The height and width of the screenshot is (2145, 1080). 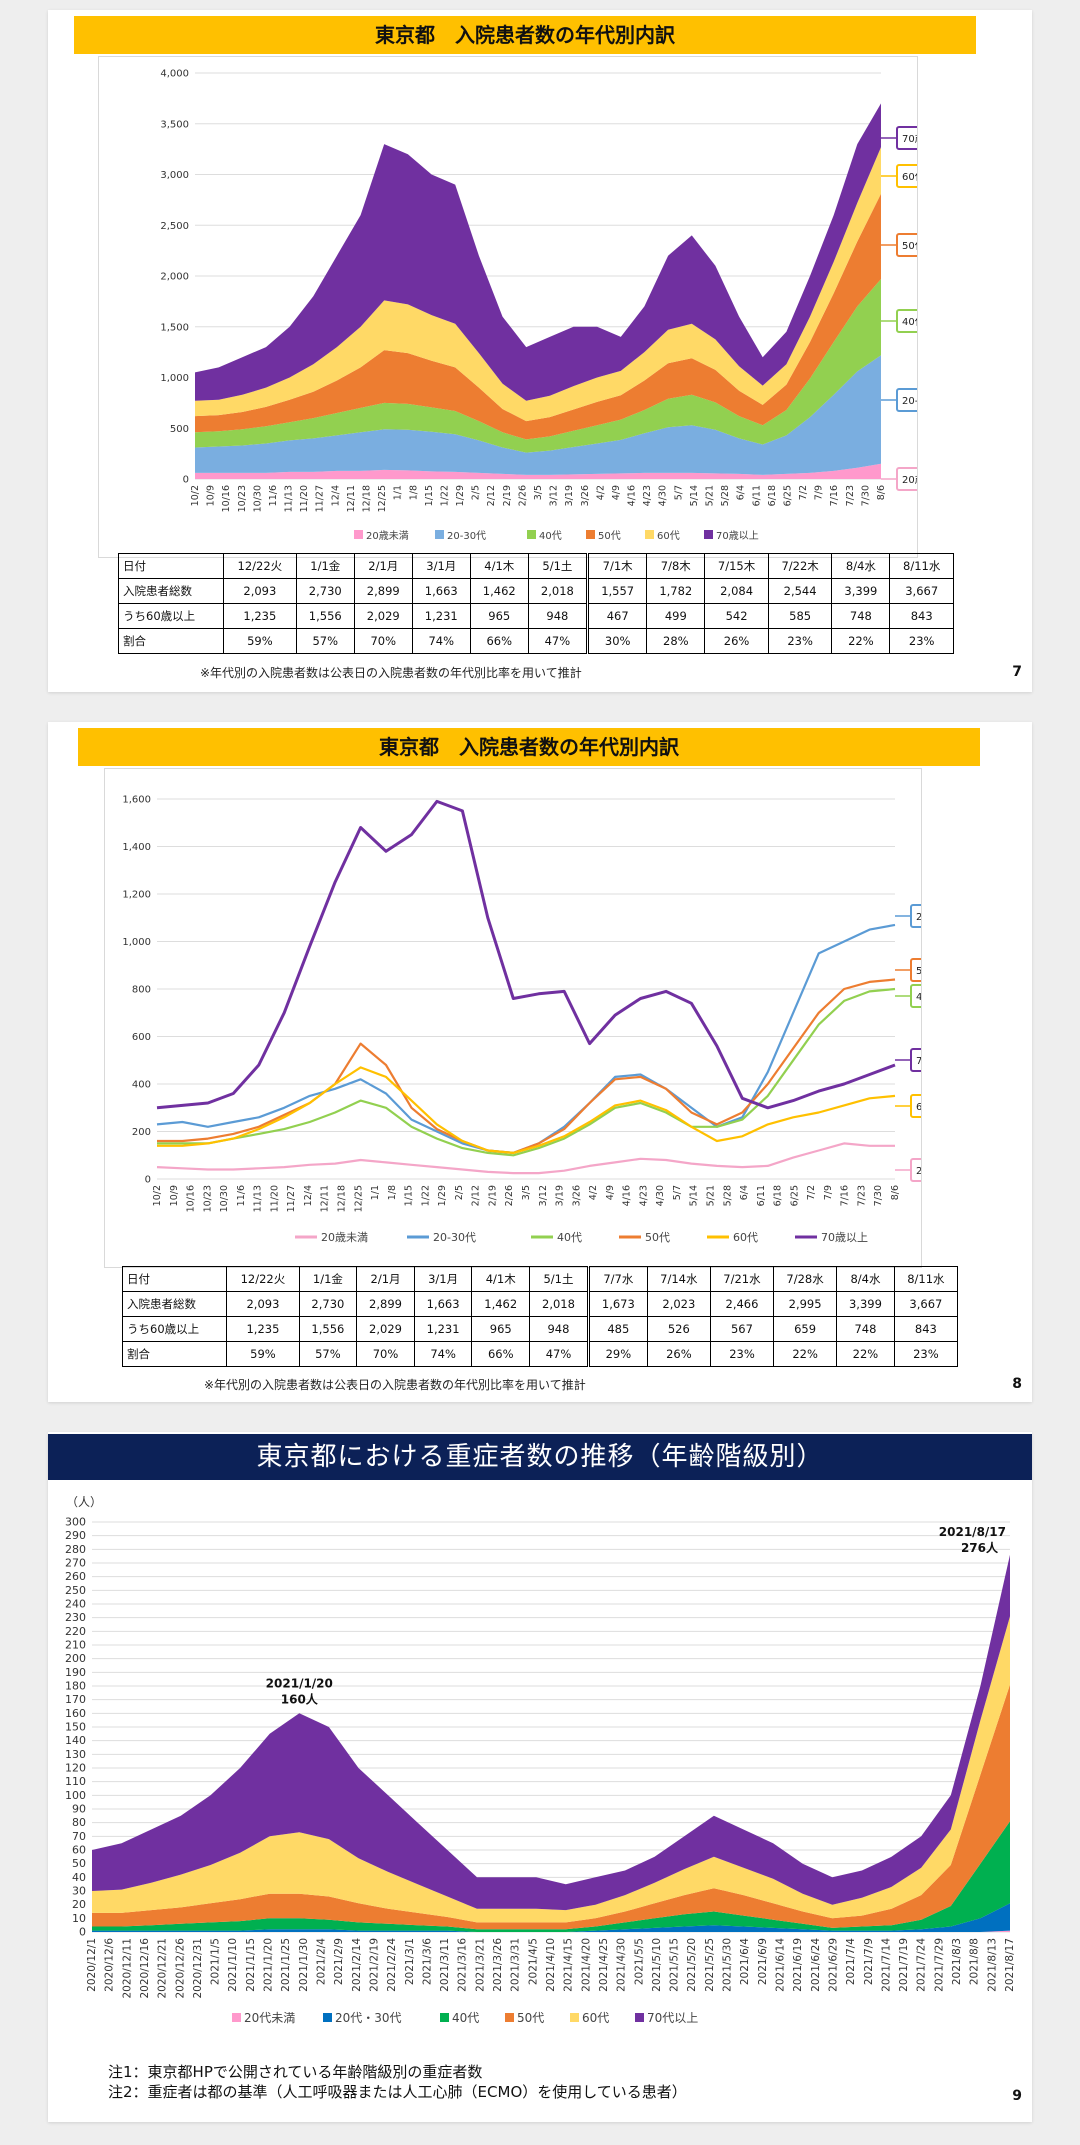 I want to click on x-tick-label: 10/23, so click(x=207, y=1198).